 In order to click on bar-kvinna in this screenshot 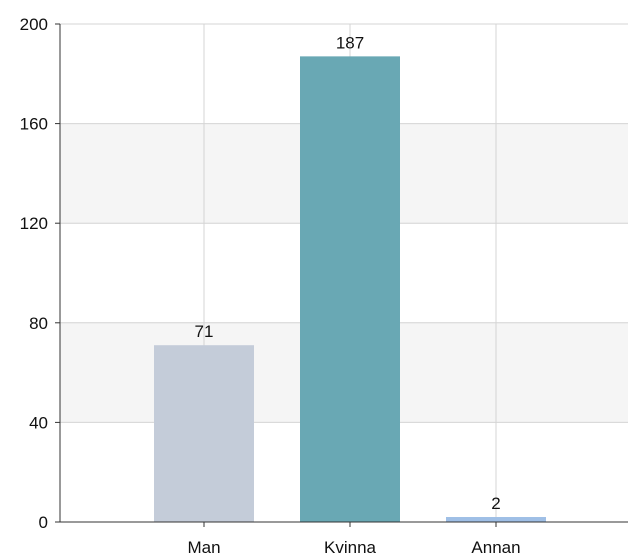, I will do `click(350, 289)`.